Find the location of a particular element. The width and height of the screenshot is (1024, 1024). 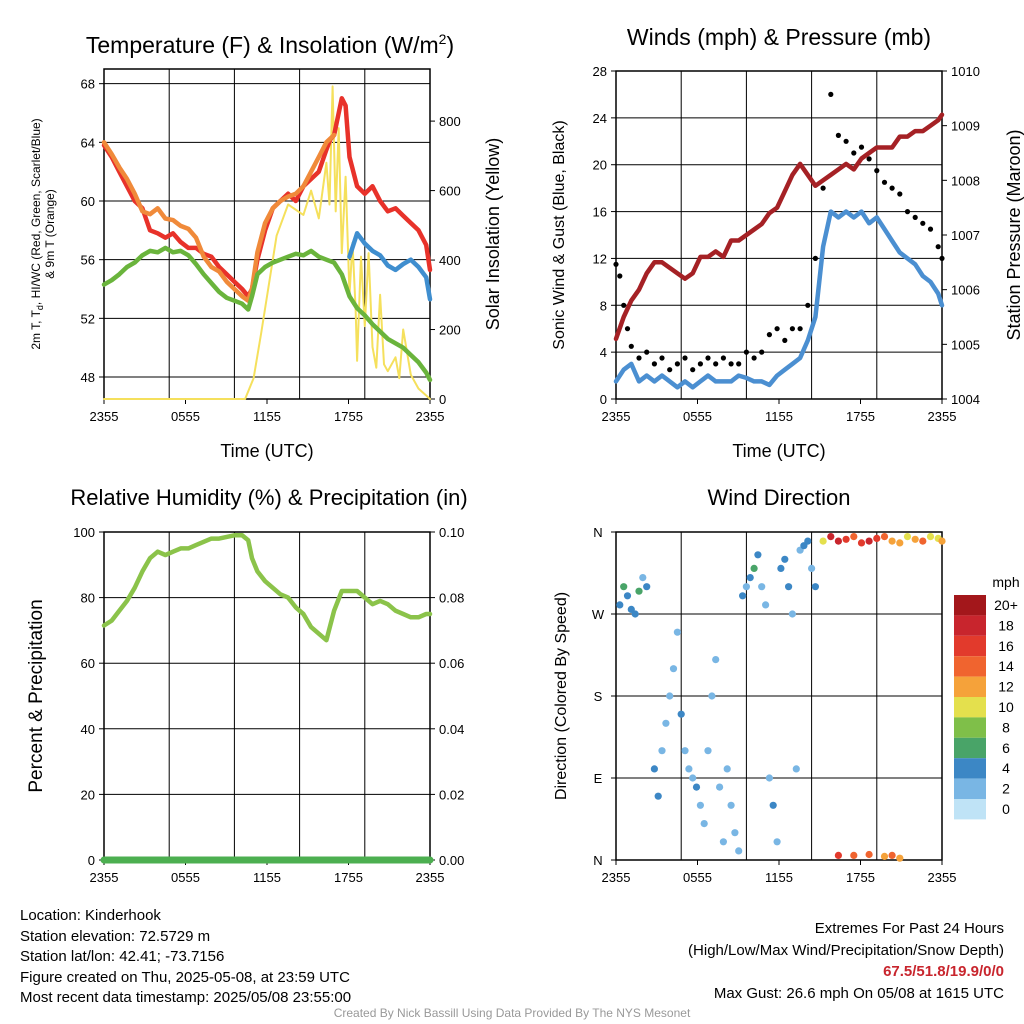

y-axis-label-text: Sonic Wind & Gust (Blue, Black) is located at coordinates (559, 234).